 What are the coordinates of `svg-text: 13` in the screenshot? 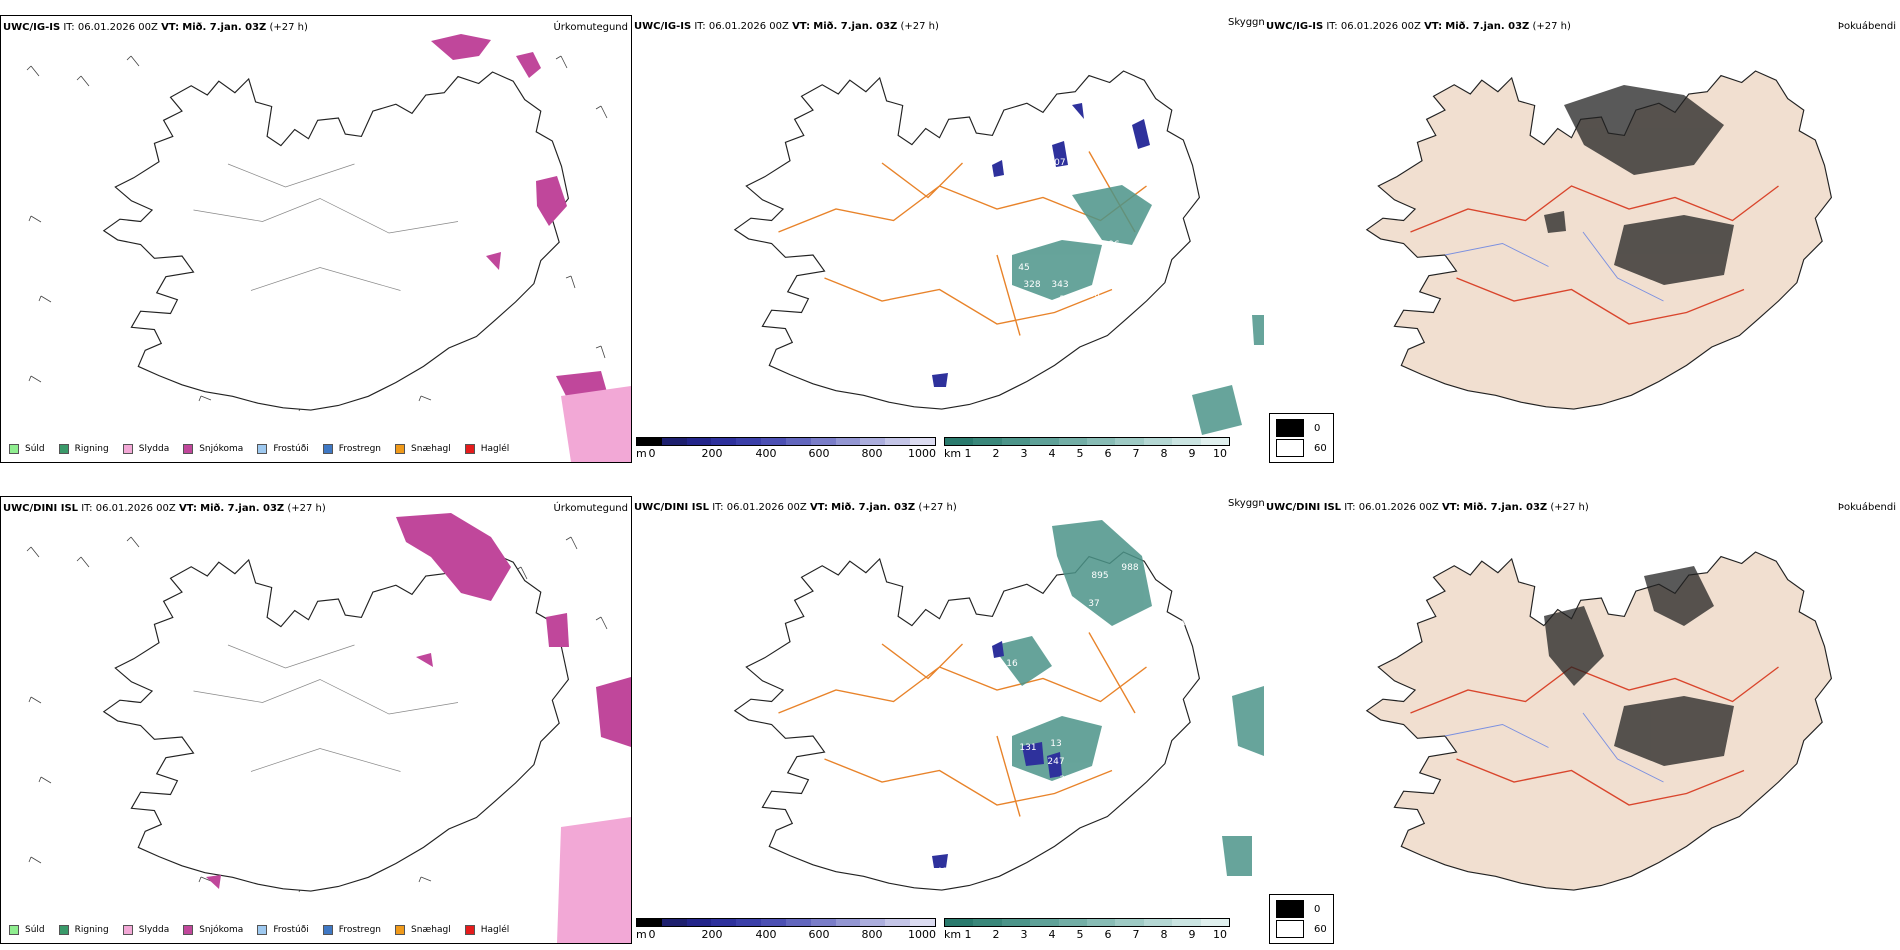 It's located at (1055, 744).